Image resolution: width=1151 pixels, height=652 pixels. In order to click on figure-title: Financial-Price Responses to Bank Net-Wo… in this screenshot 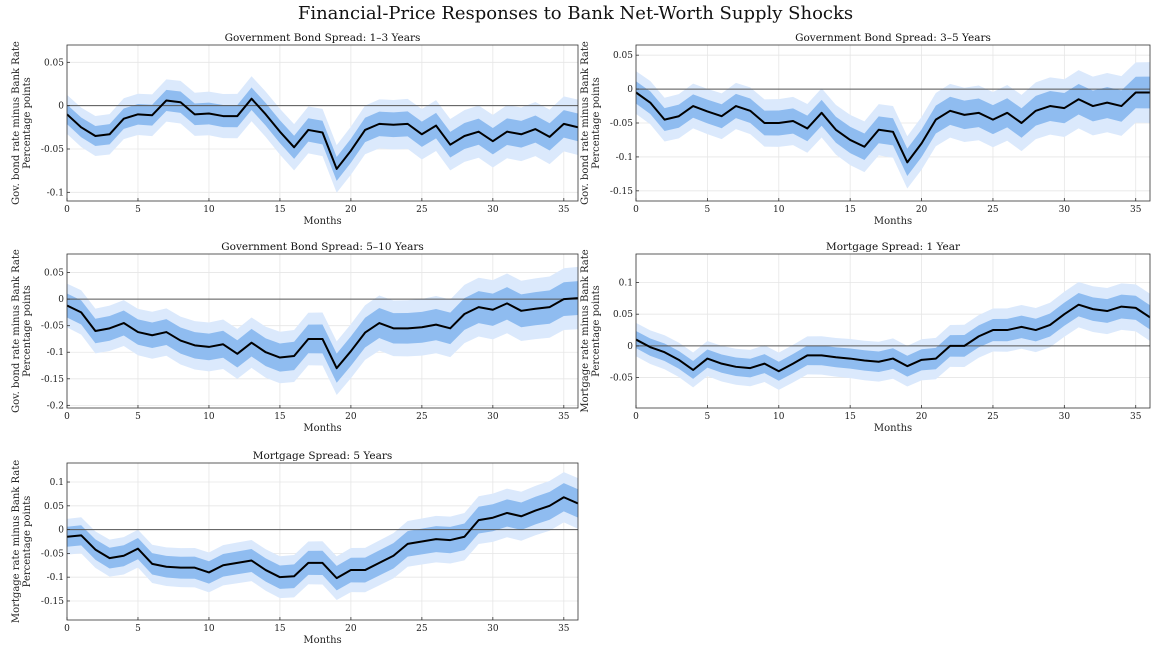, I will do `click(575, 13)`.